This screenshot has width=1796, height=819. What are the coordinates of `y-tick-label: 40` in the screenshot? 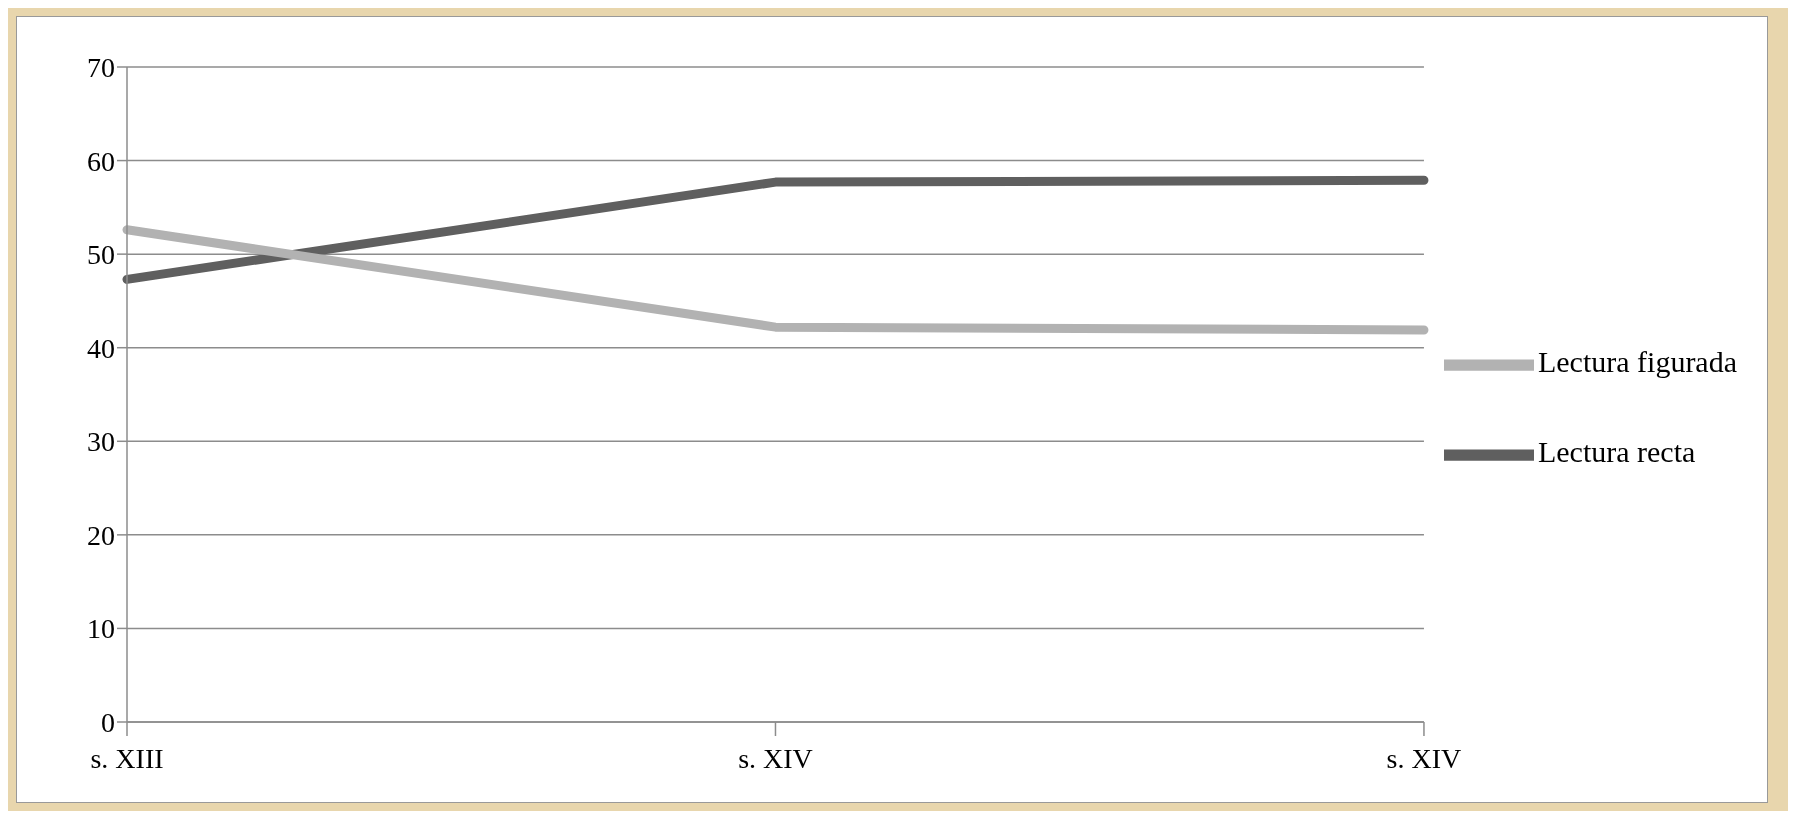 It's located at (101, 348).